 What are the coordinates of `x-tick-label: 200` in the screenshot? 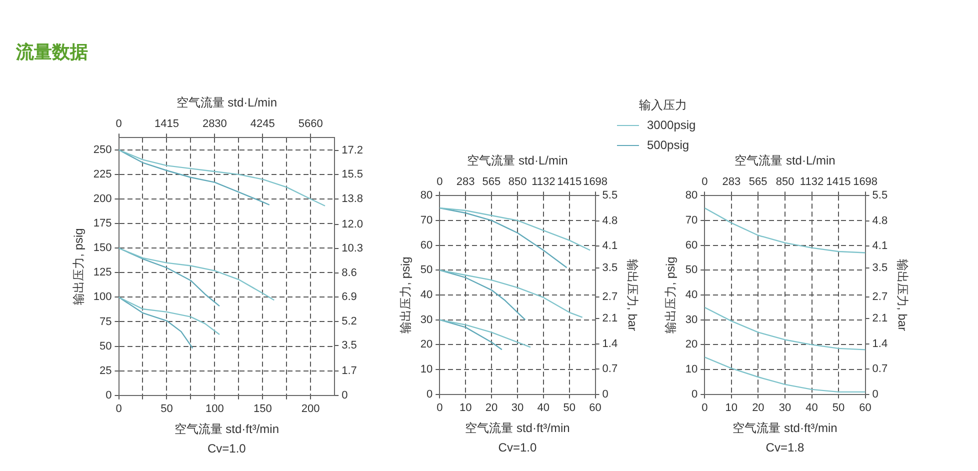 It's located at (310, 409).